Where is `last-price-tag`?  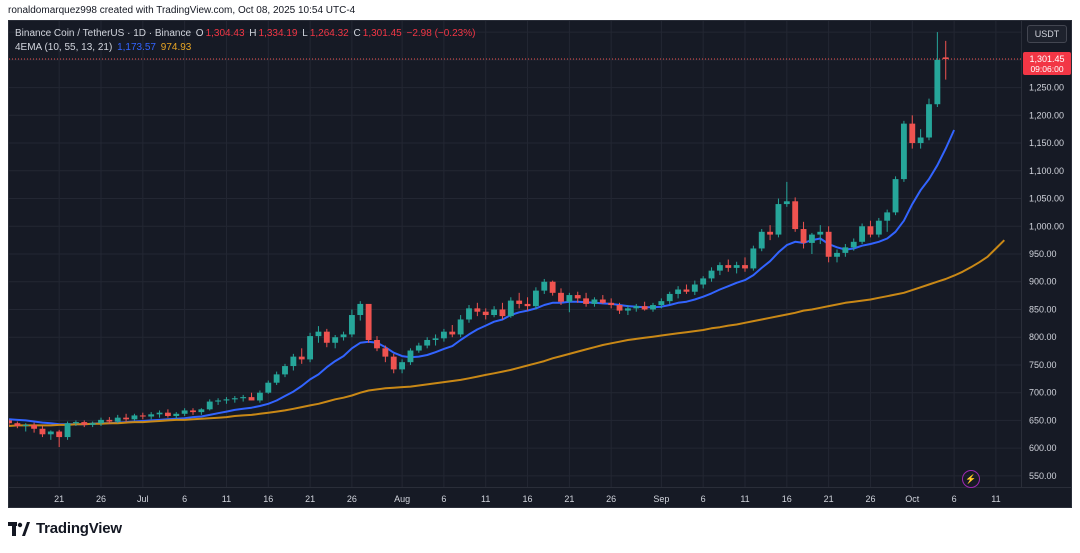
last-price-tag is located at coordinates (1047, 64).